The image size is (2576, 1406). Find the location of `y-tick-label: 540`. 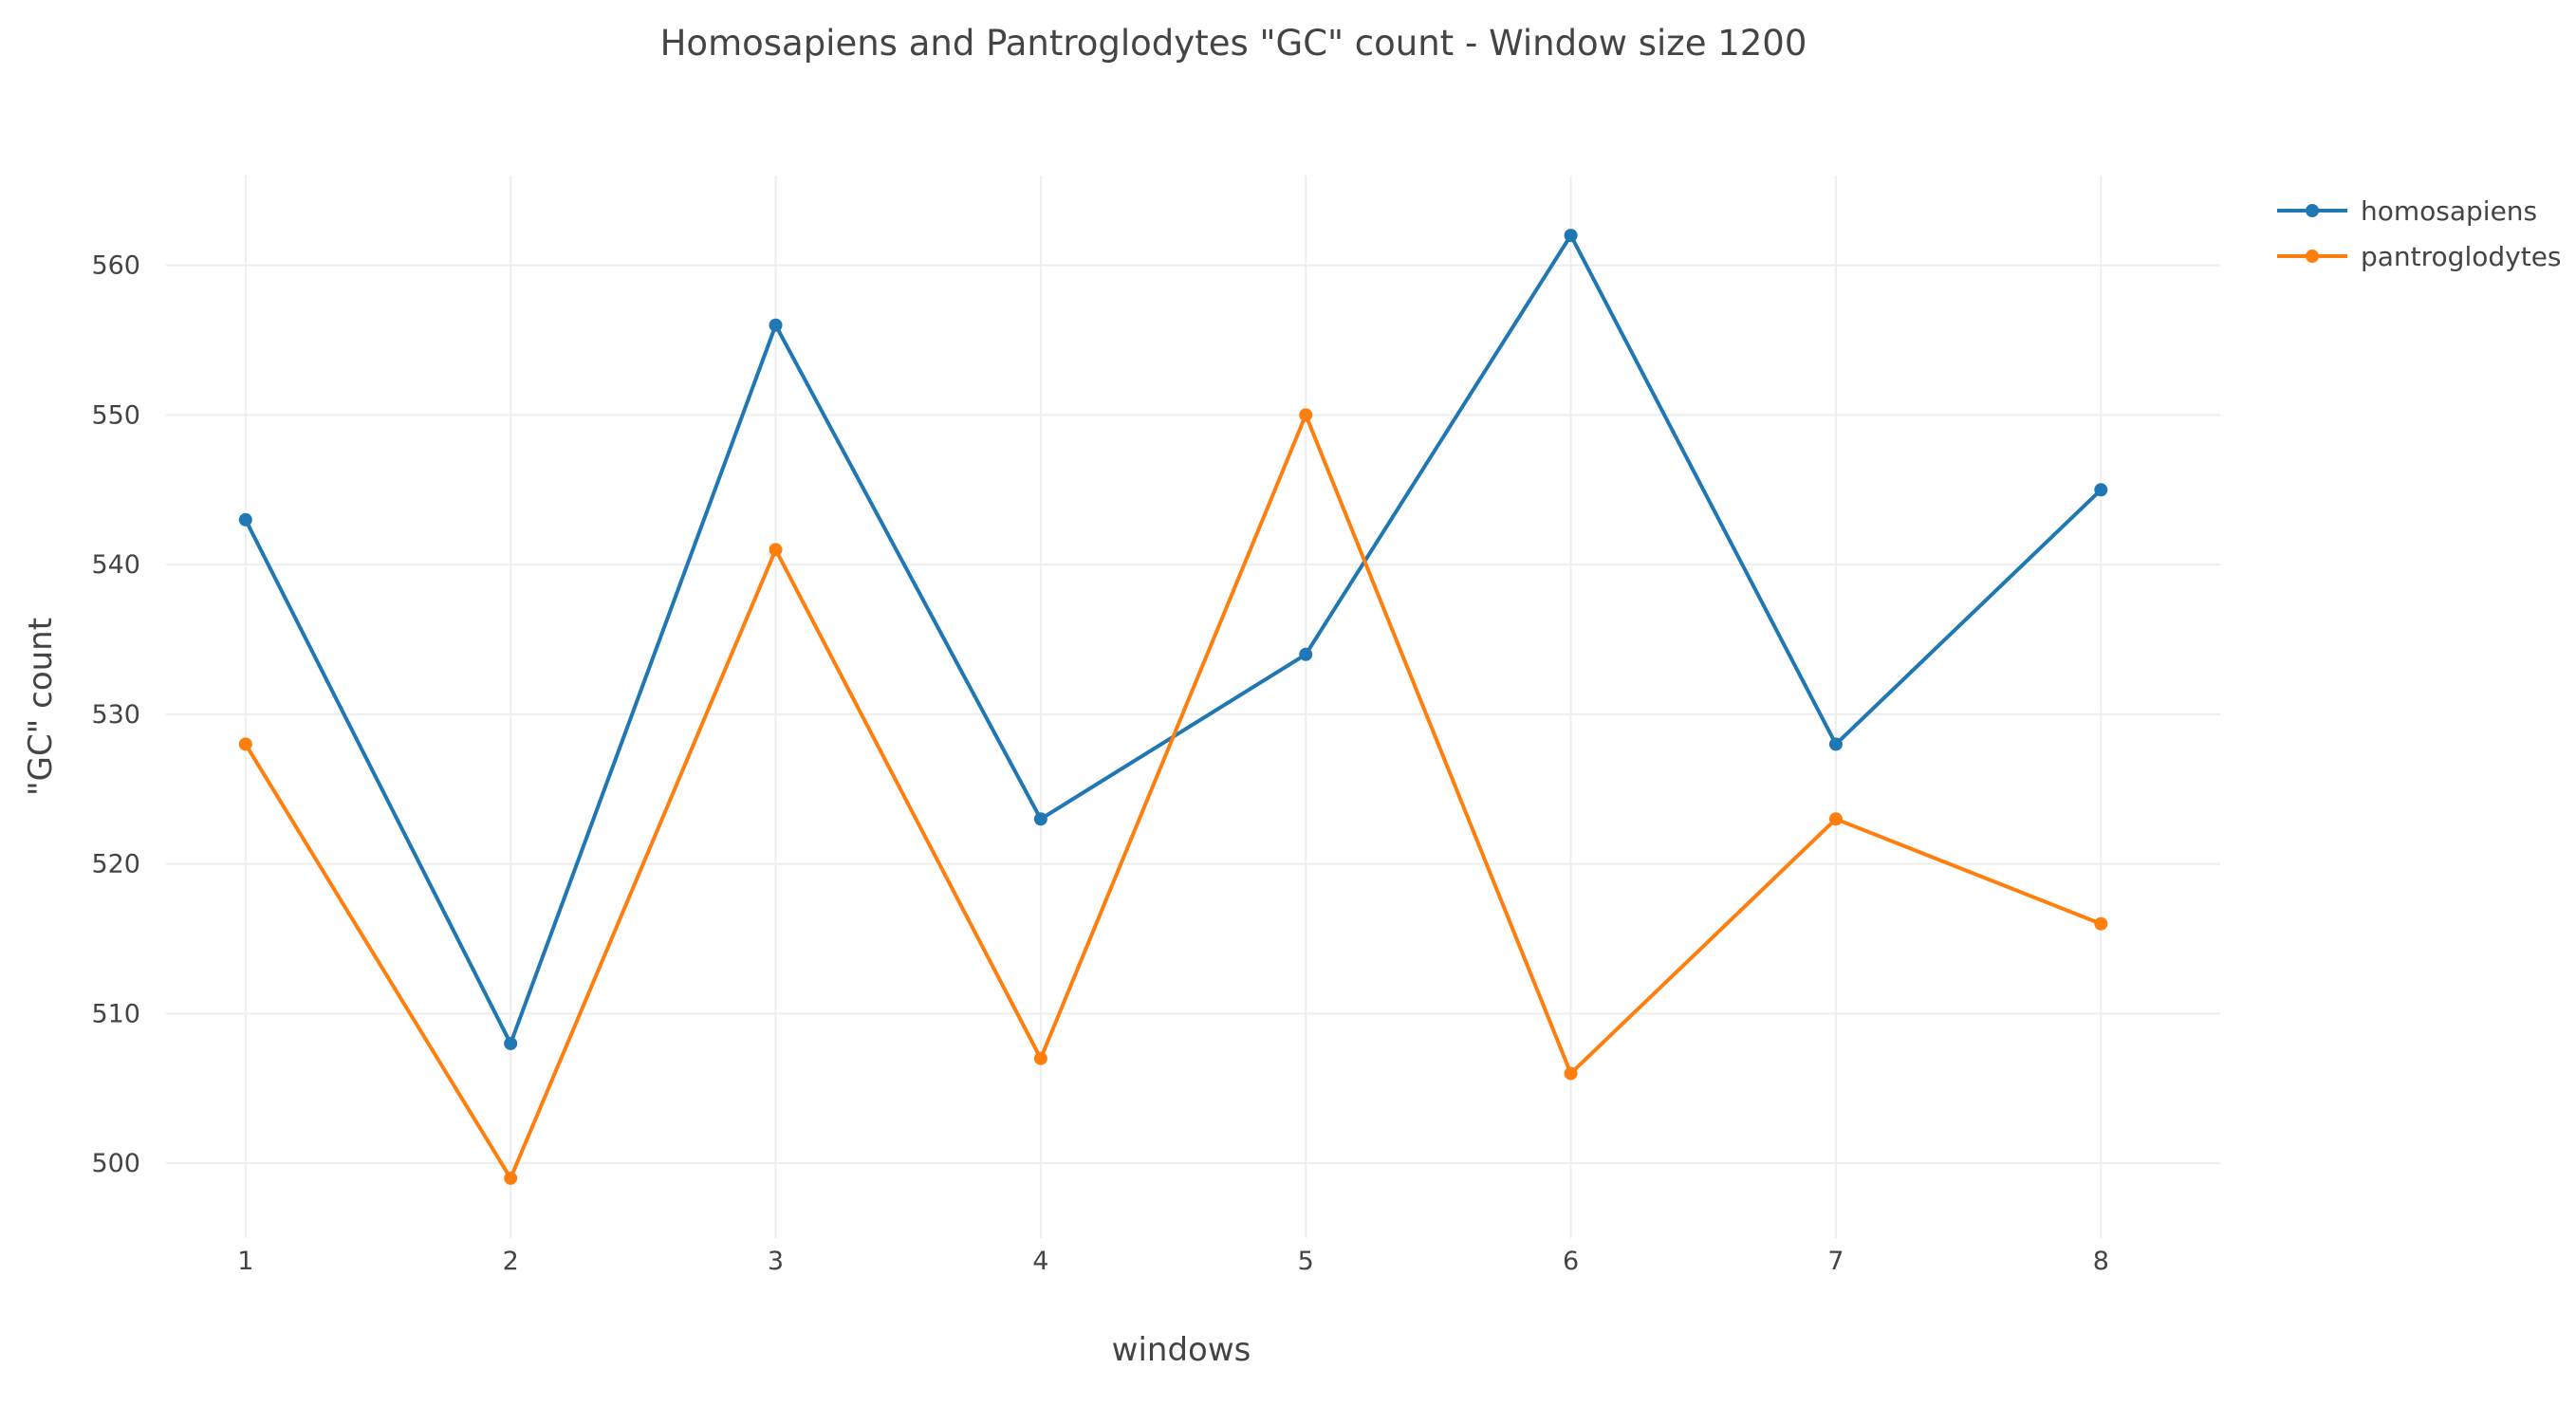

y-tick-label: 540 is located at coordinates (115, 565).